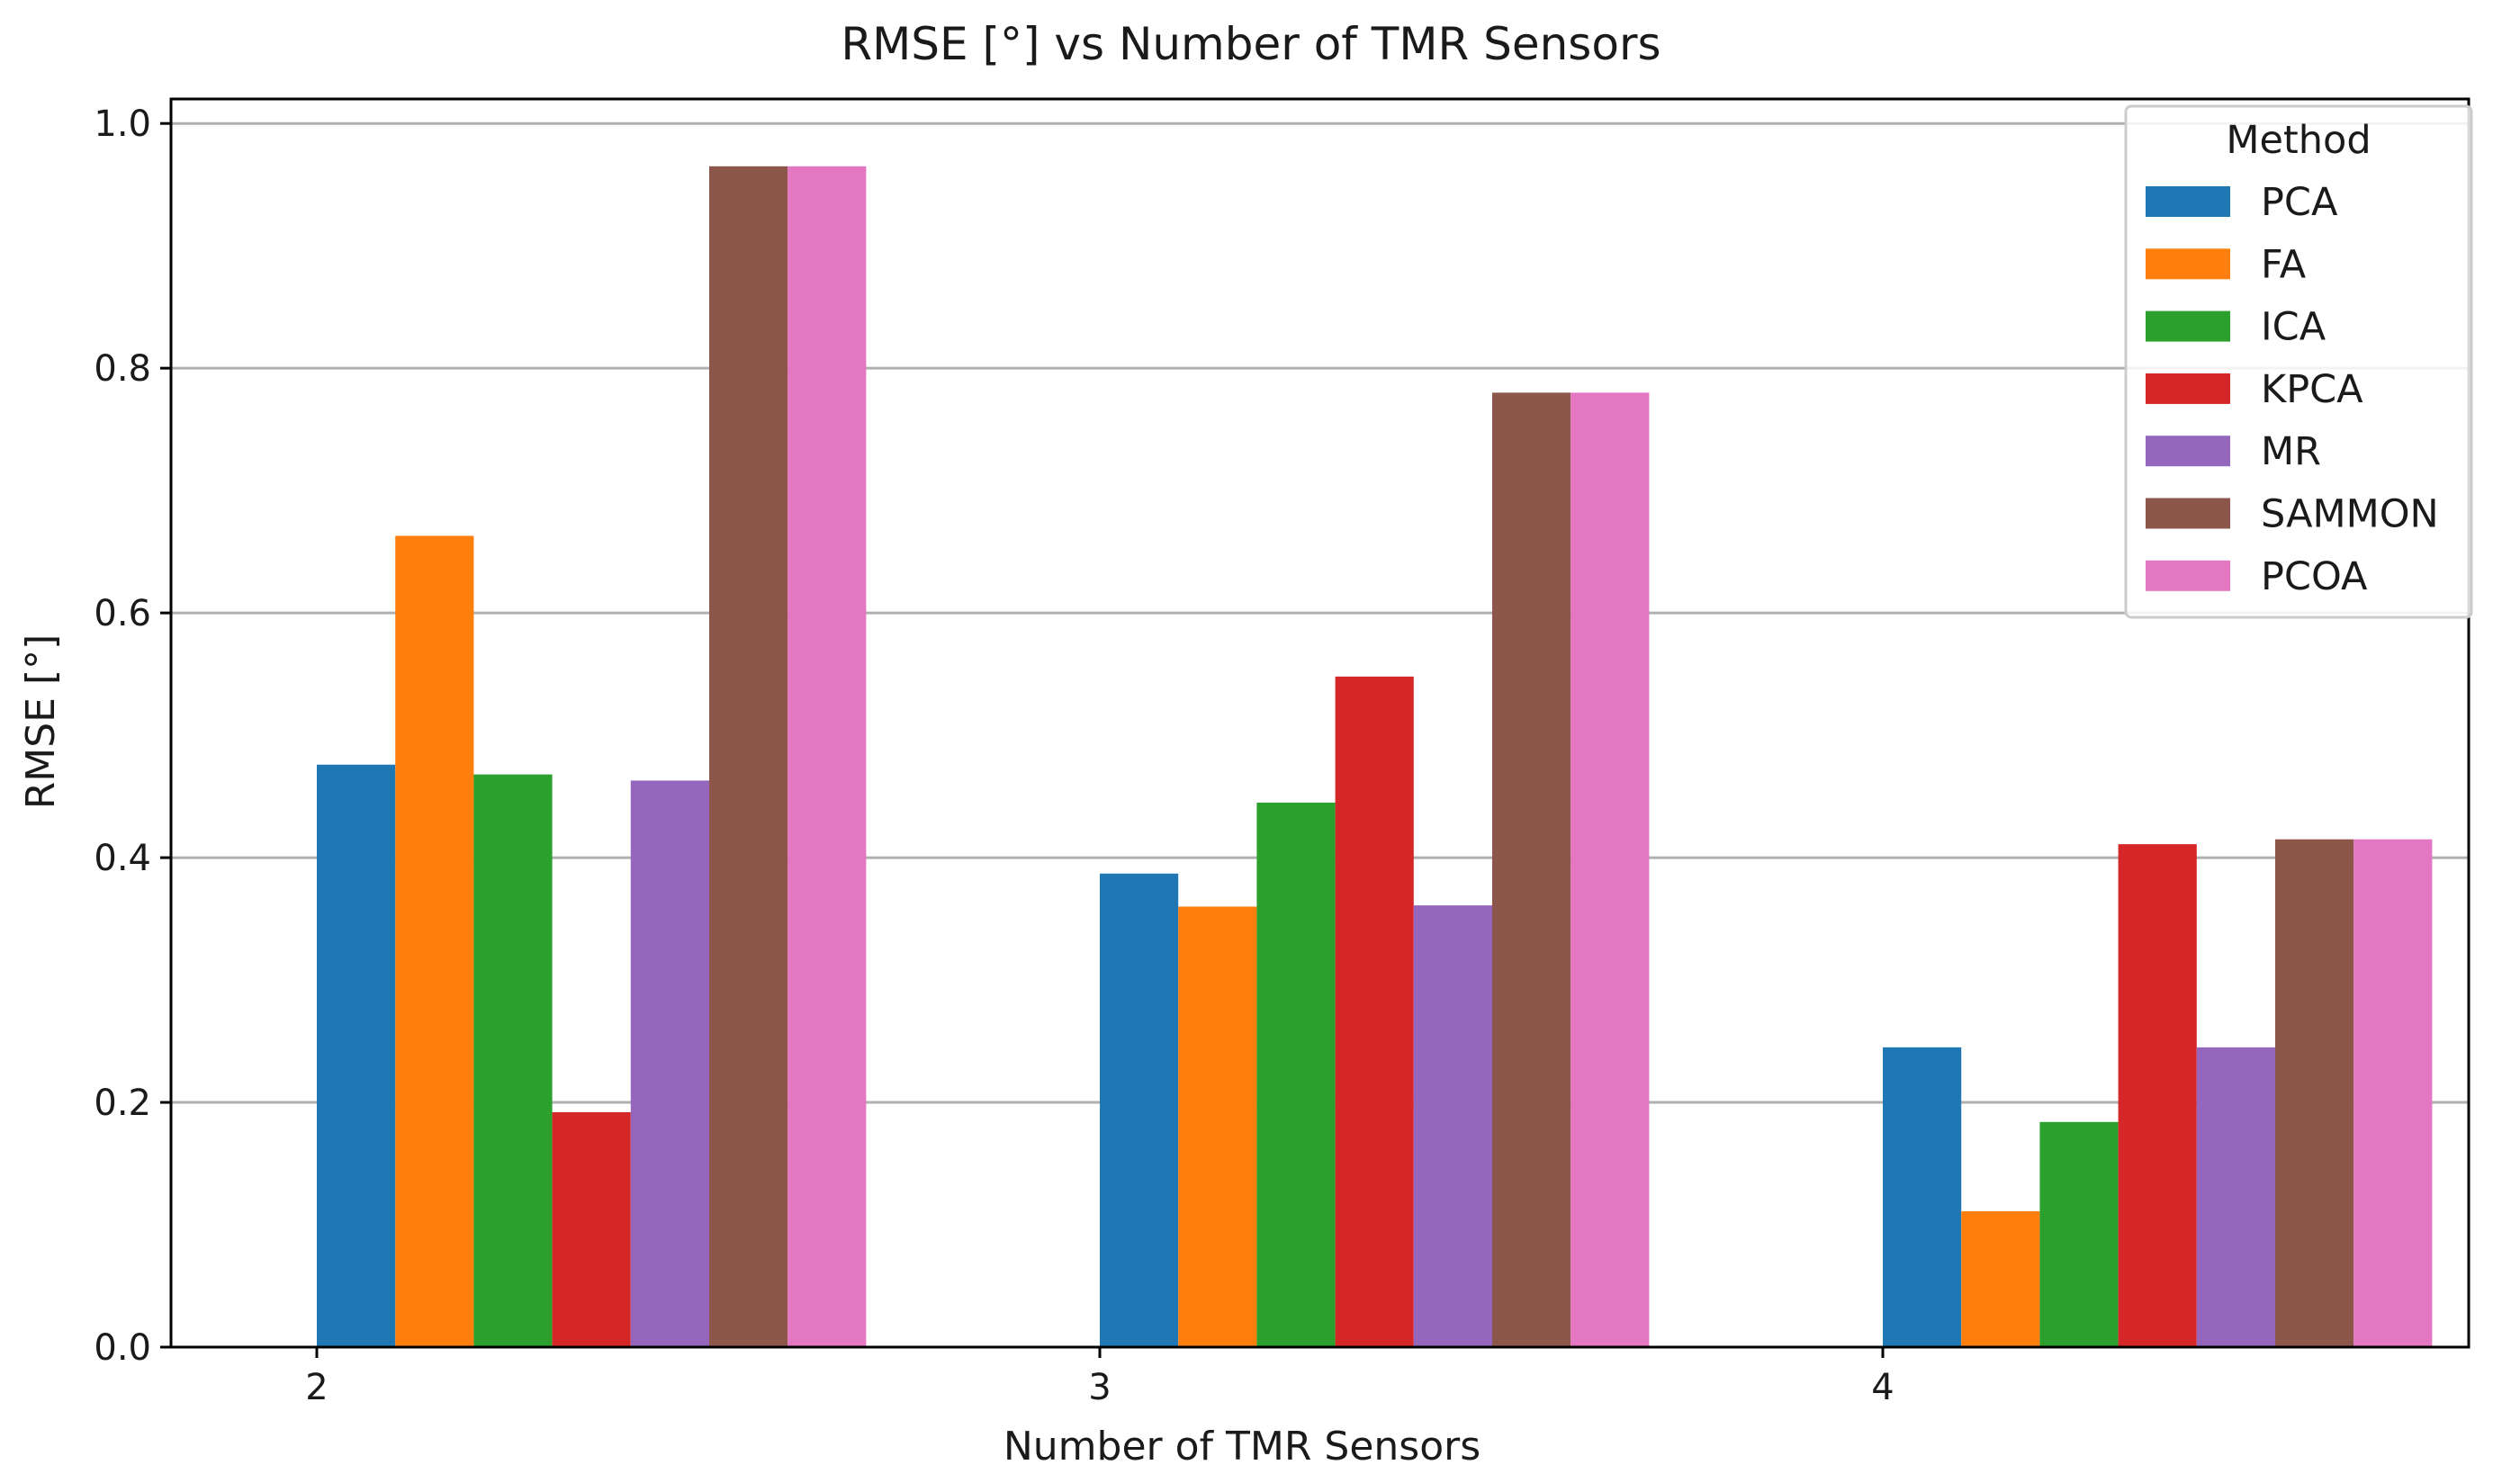 The height and width of the screenshot is (1483, 2520). Describe the element at coordinates (2188, 575) in the screenshot. I see `legend-swatch-pcoa` at that location.